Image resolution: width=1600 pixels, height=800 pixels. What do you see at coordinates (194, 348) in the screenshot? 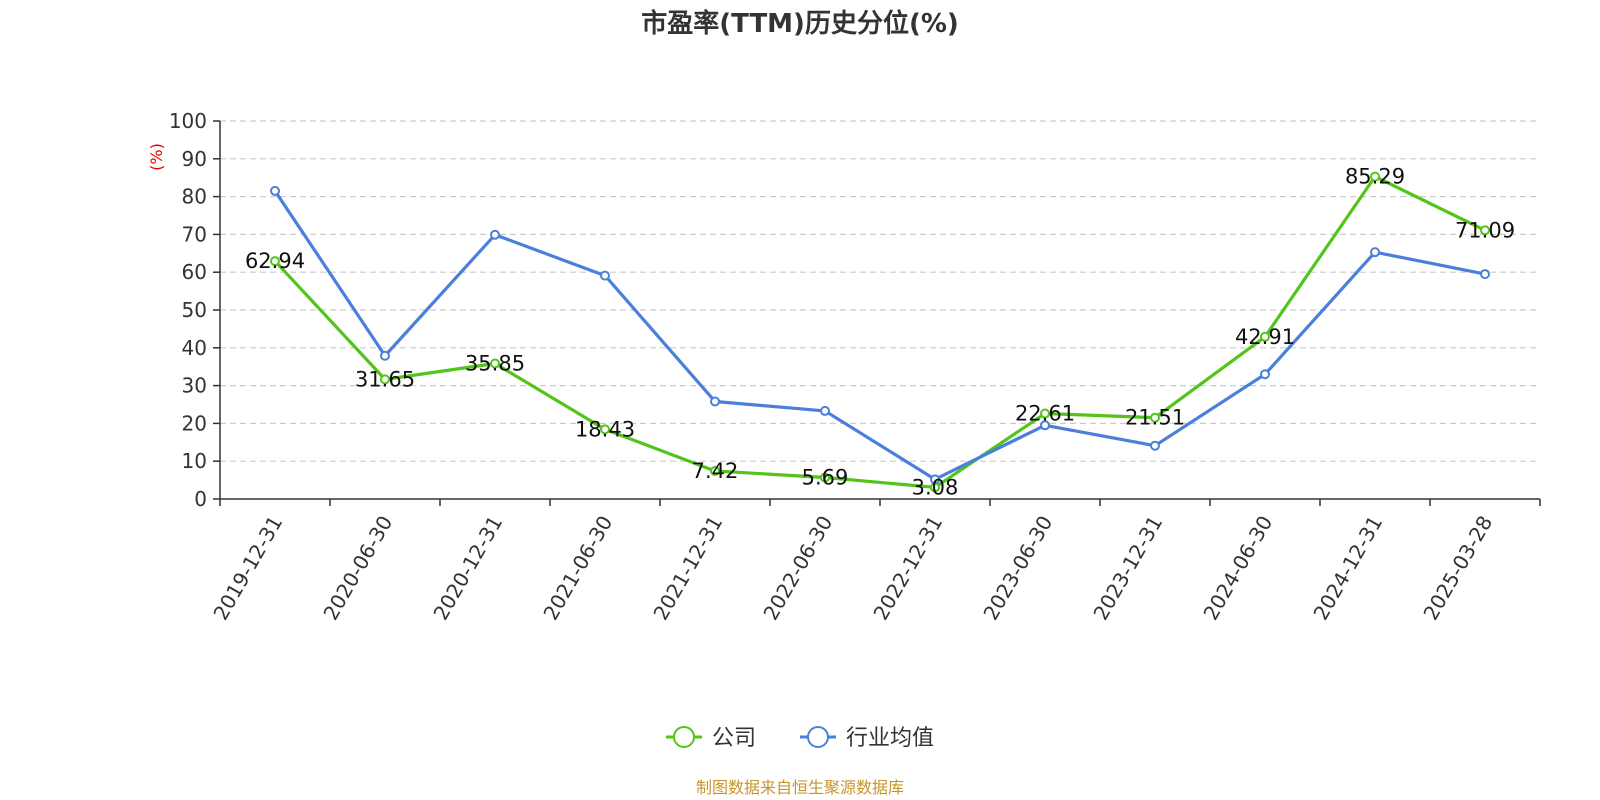
I see `y-tick-label: 40` at bounding box center [194, 348].